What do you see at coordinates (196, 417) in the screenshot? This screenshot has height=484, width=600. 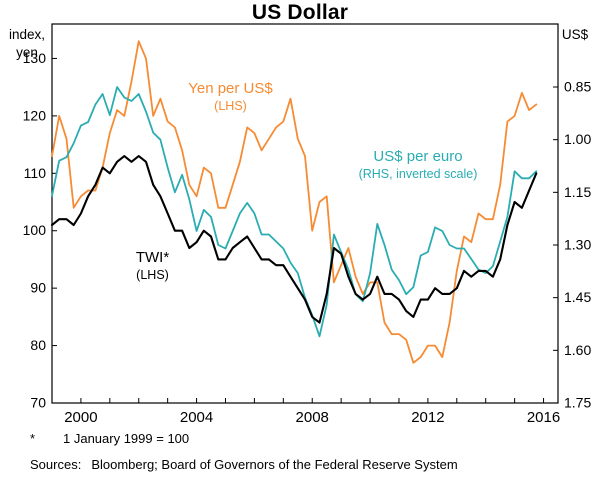 I see `x-tick-label: 2004` at bounding box center [196, 417].